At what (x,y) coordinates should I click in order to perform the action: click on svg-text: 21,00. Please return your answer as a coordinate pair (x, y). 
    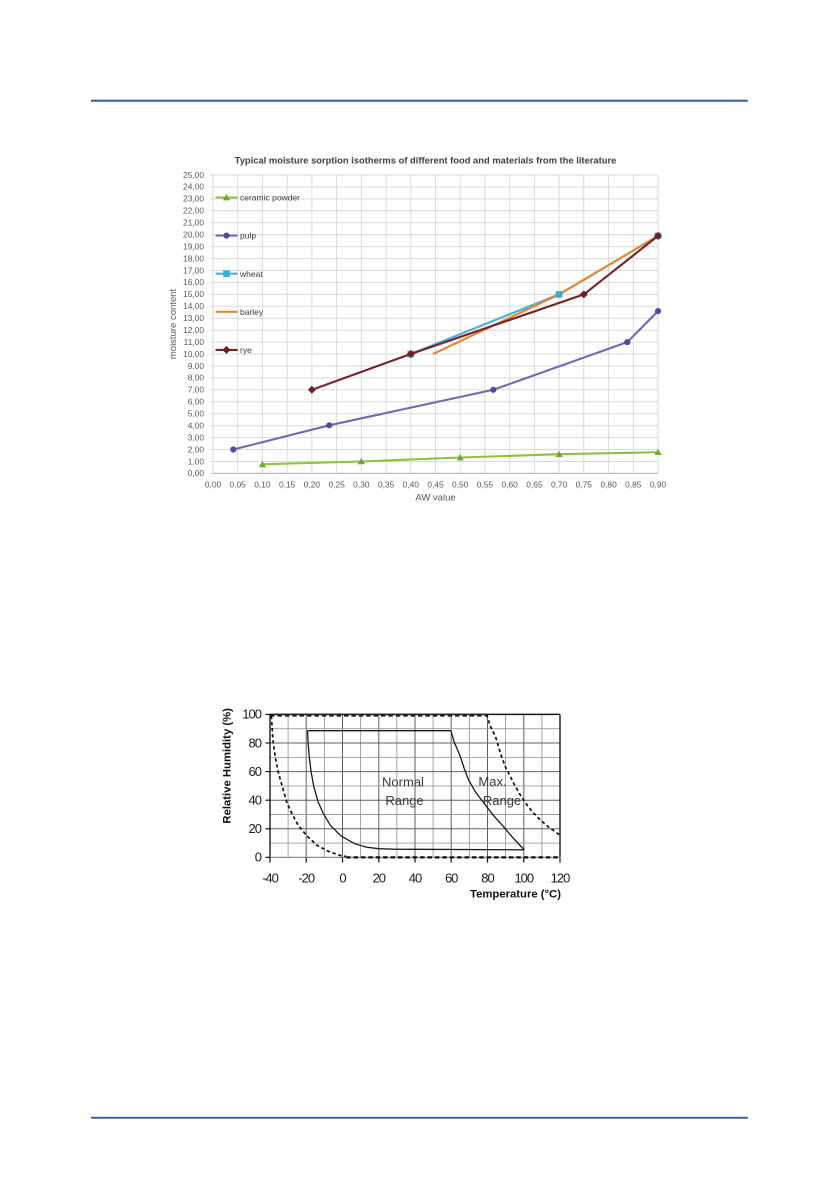
    Looking at the image, I should click on (193, 223).